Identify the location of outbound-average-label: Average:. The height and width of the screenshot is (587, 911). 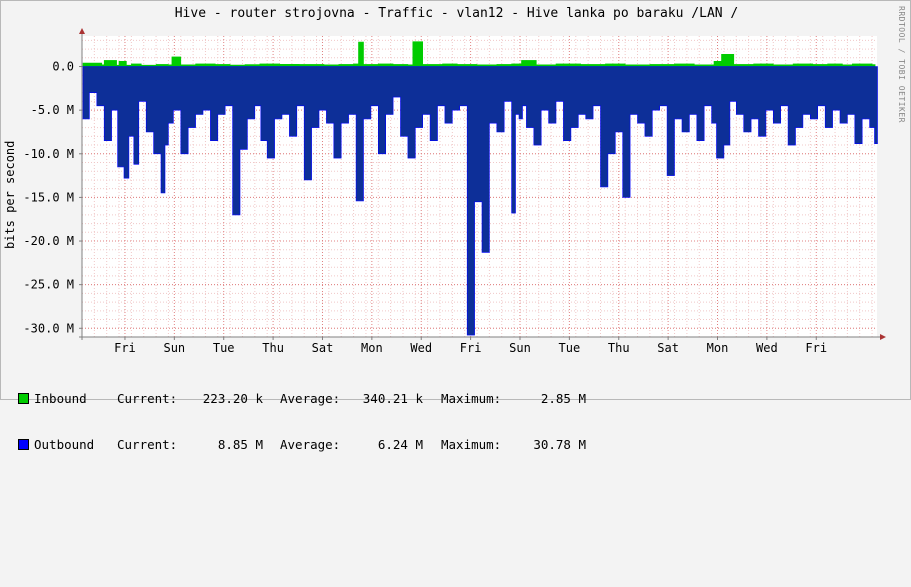
(310, 444).